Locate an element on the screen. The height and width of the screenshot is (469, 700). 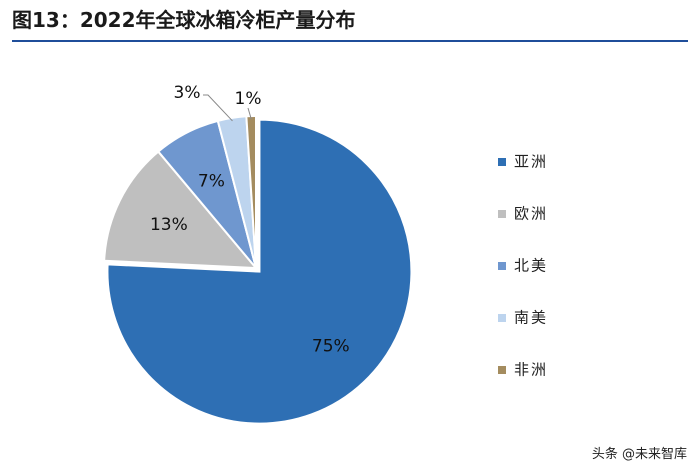
legend-label-1: 亚洲 is located at coordinates (531, 162).